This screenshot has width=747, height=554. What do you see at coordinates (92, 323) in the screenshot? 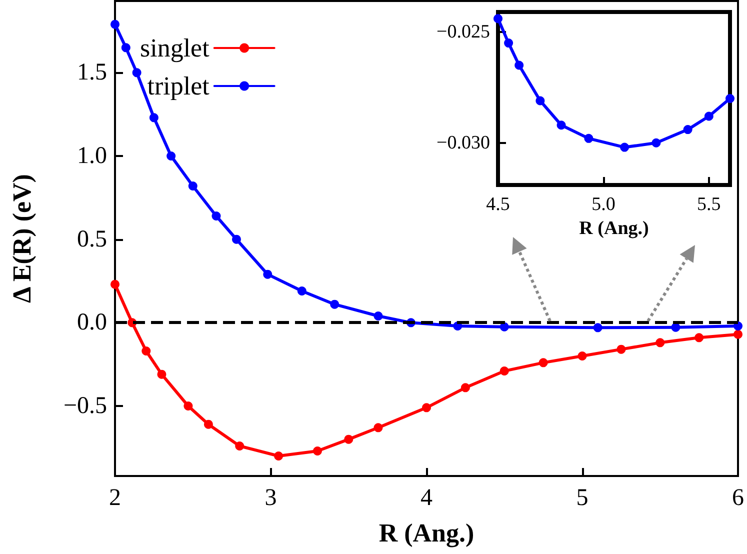
I see `y-tick-label: 0.0` at bounding box center [92, 323].